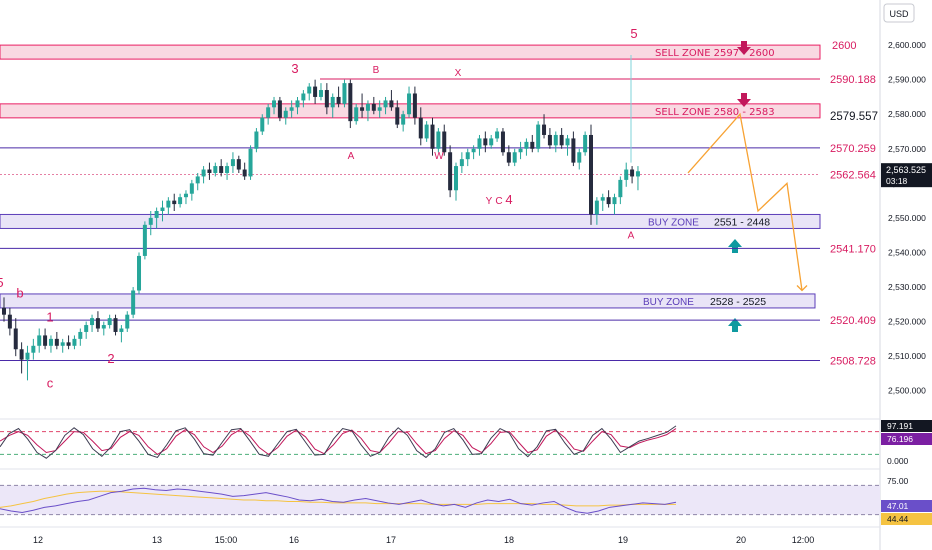  I want to click on level-label: 2600, so click(844, 46).